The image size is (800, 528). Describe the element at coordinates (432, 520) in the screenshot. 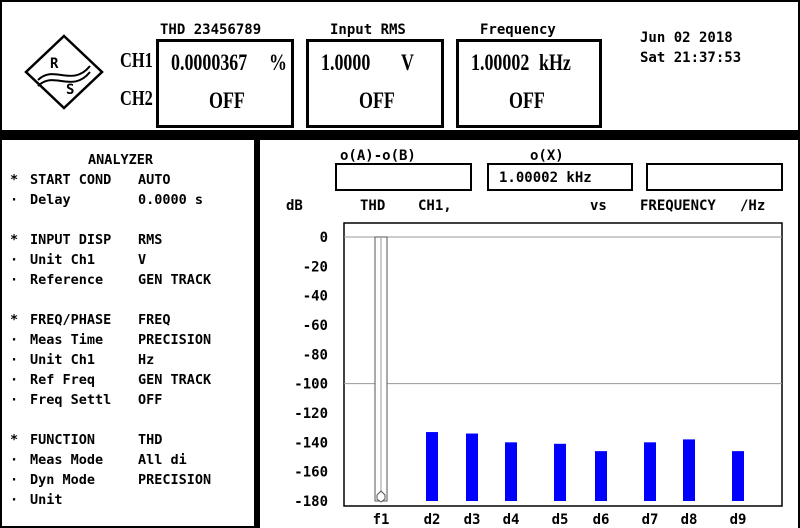

I see `x-tick-label: d2` at that location.